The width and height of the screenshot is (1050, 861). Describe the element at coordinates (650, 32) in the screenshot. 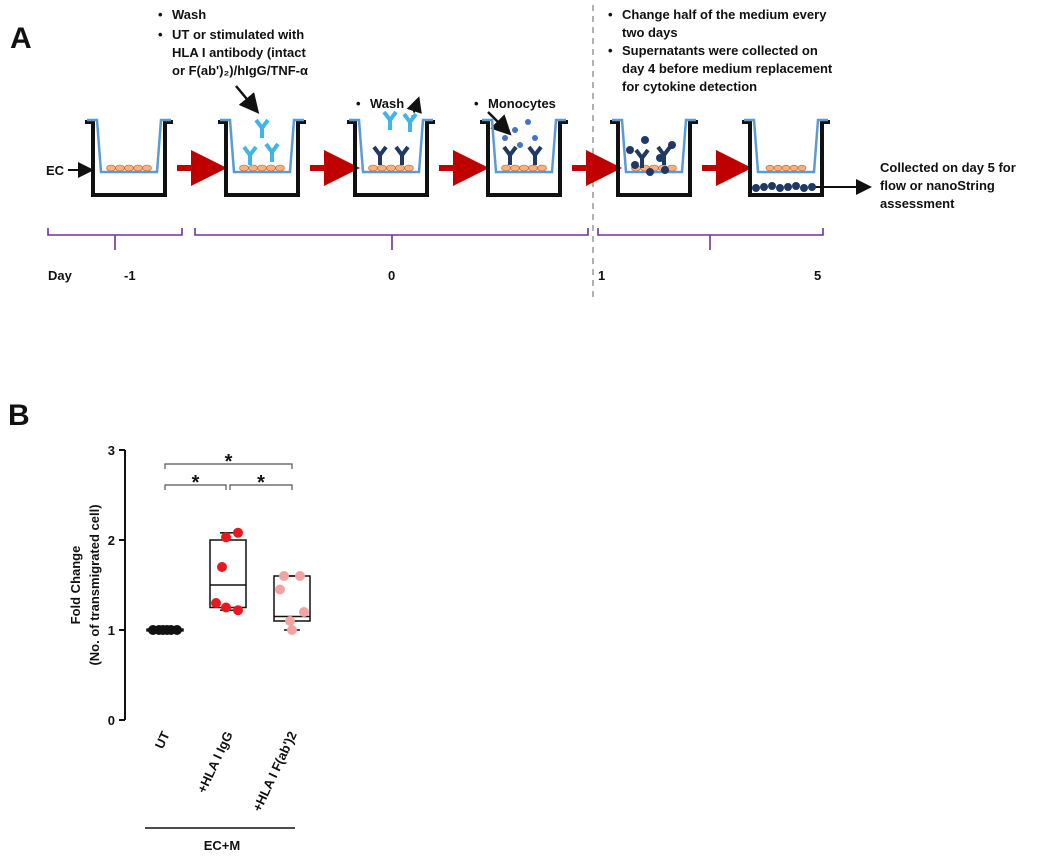

I see `note: two days` at that location.